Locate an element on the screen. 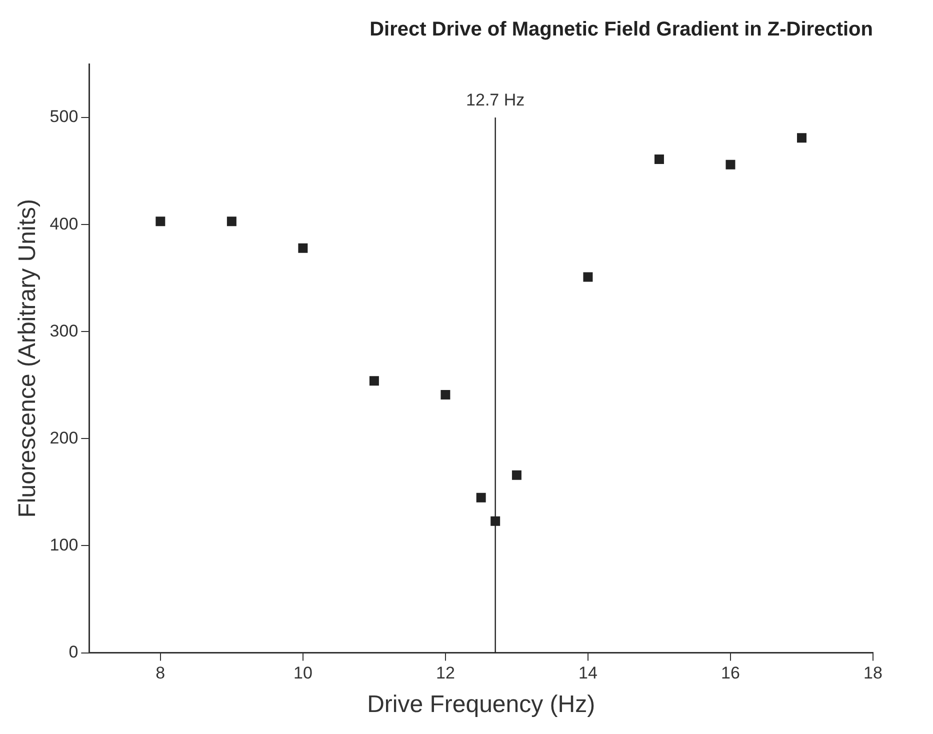 This screenshot has width=933, height=734. y-tick-label: 400 is located at coordinates (64, 224).